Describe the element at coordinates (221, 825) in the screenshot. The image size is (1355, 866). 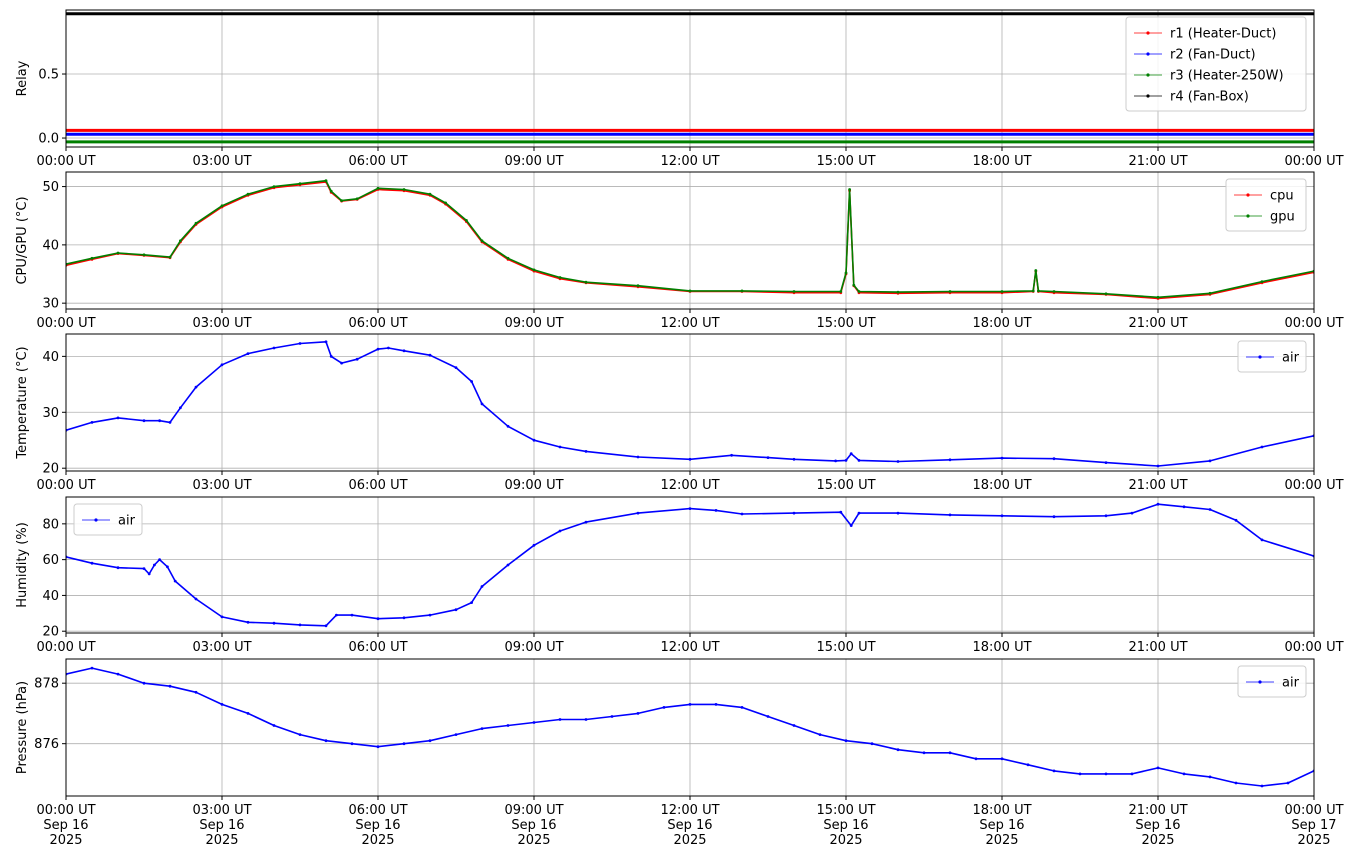
I see `x-tick-label: 03:00 UT Sep 16 2025` at that location.